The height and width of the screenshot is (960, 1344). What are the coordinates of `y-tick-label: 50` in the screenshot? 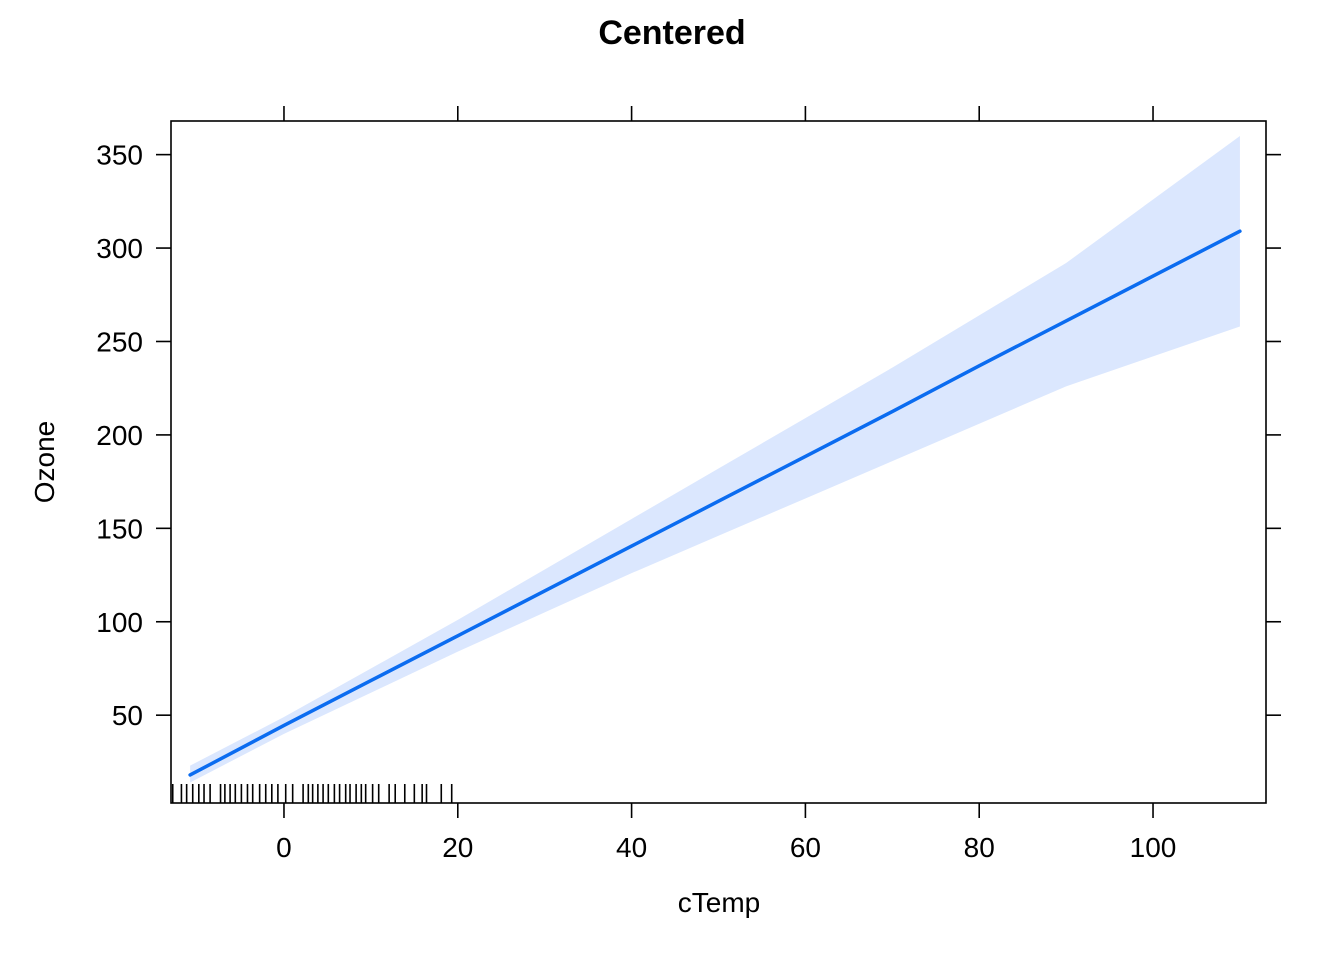 It's located at (127, 715).